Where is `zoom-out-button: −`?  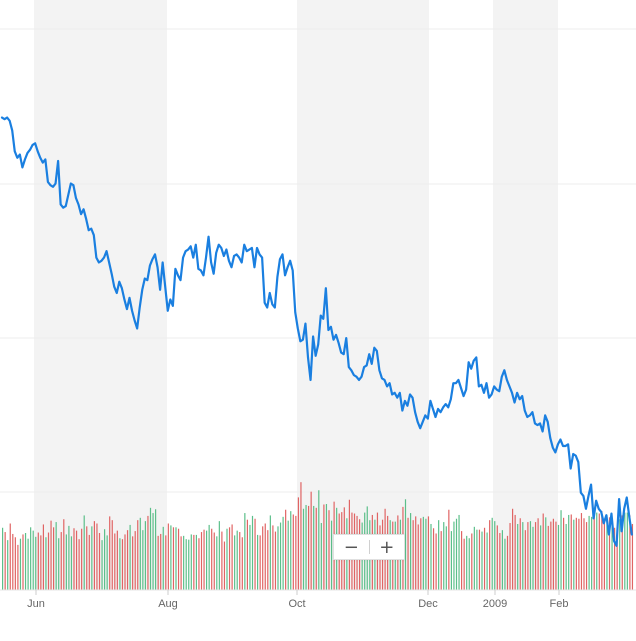 zoom-out-button: − is located at coordinates (351, 547).